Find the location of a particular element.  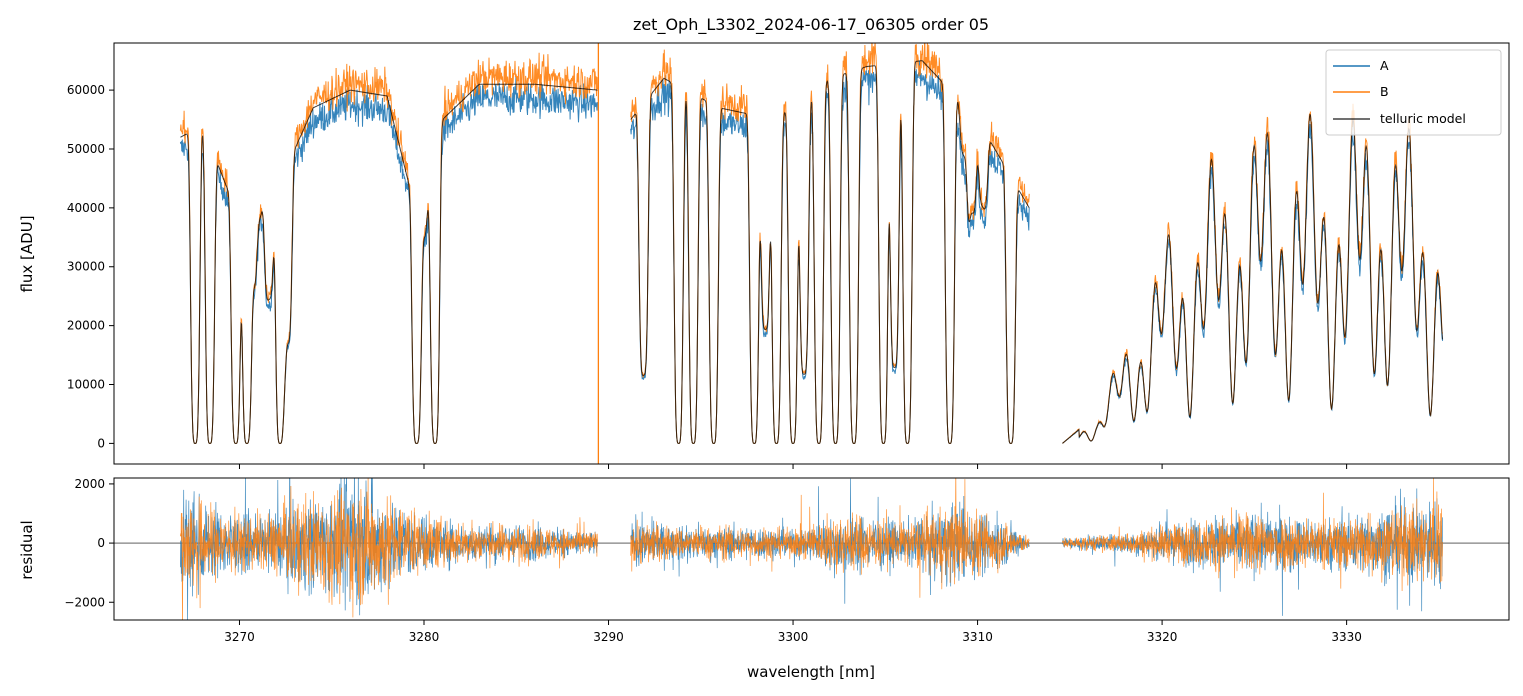

residual-x-tick-label: 3320 is located at coordinates (1162, 637).